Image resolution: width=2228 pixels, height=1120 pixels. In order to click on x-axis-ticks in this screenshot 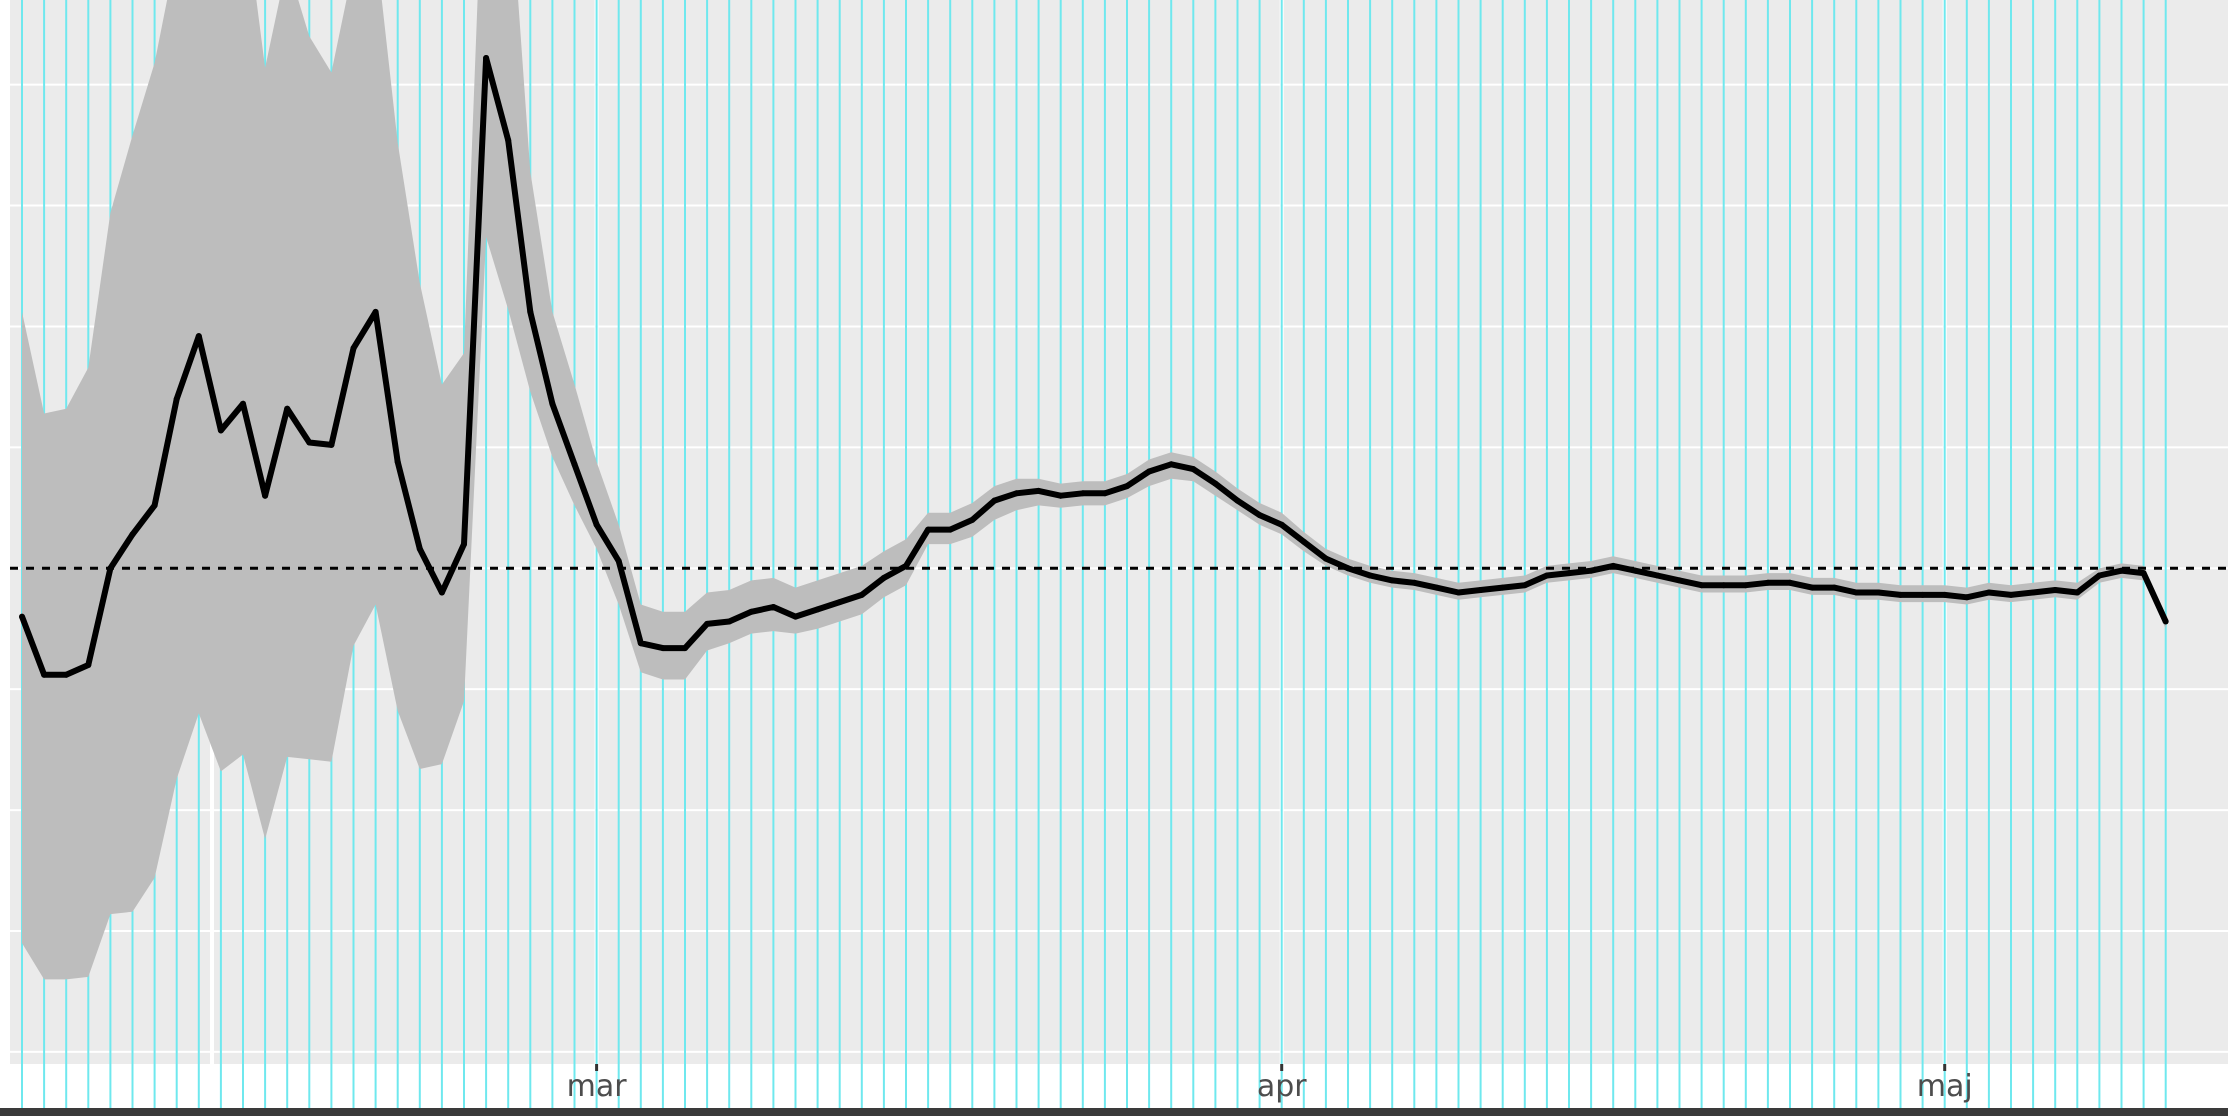, I will do `click(1271, 1067)`.